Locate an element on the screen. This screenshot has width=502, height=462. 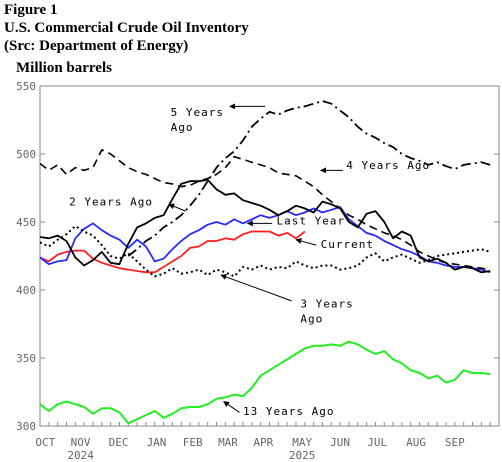
y-axis-units: Million barrels is located at coordinates (64, 68).